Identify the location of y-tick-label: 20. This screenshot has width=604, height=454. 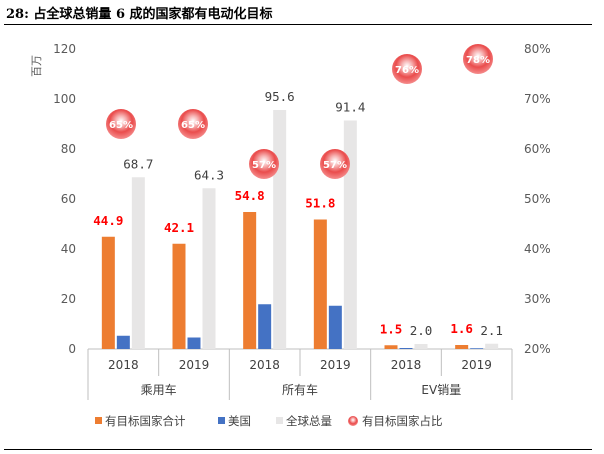
(68, 299).